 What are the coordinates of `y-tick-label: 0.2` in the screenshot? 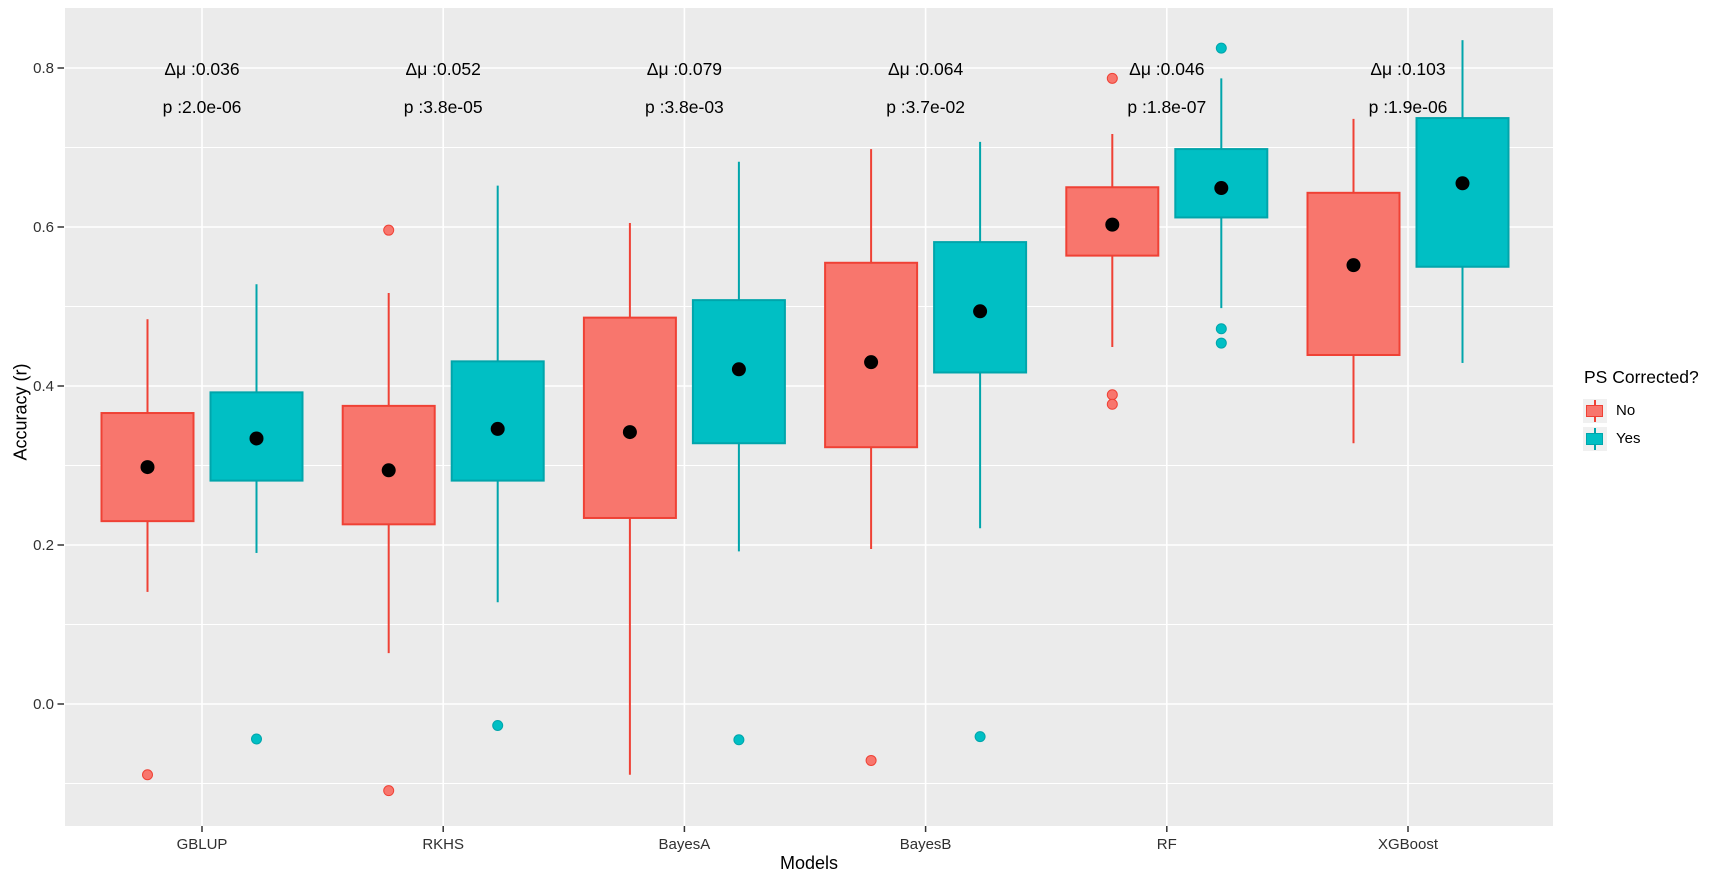 It's located at (43, 545).